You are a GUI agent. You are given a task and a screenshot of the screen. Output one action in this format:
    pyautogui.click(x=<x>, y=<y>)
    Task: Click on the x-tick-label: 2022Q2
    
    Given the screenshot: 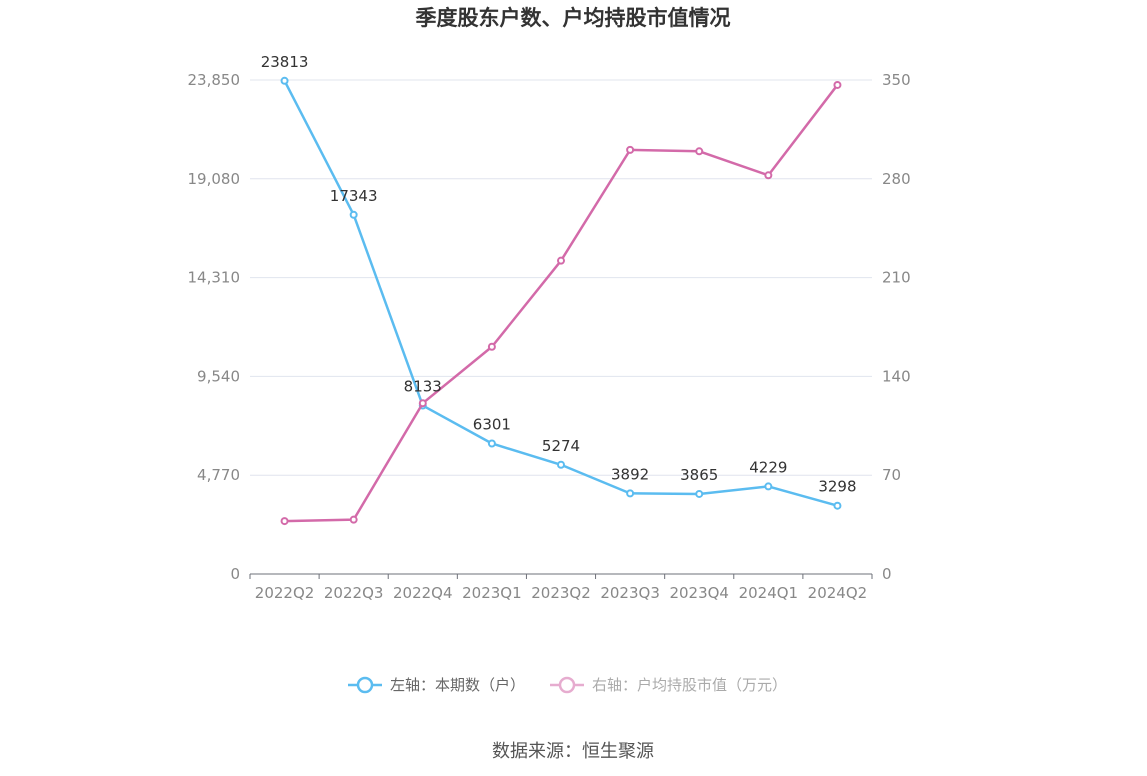 What is the action you would take?
    pyautogui.click(x=285, y=593)
    